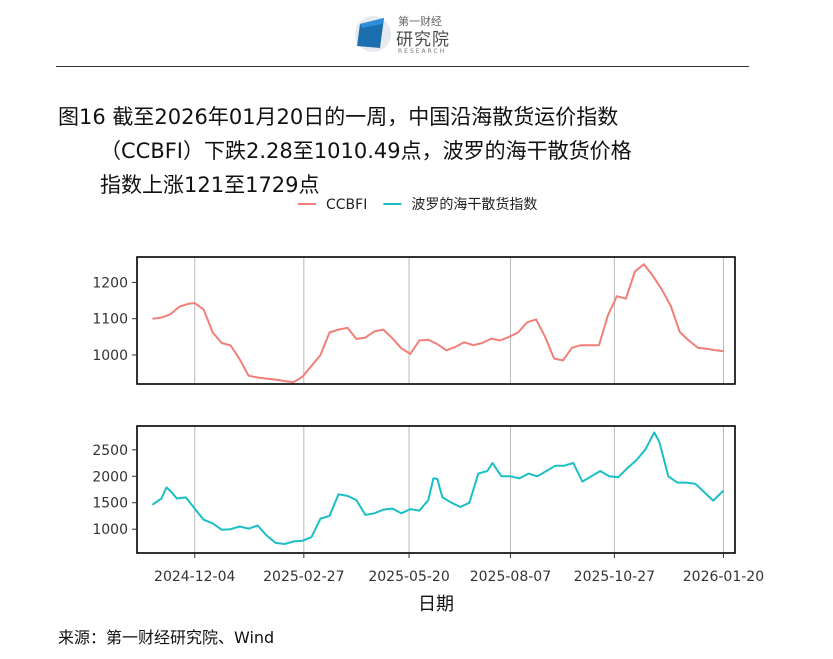 The height and width of the screenshot is (659, 833). I want to click on logo-name: 研究院, so click(423, 40).